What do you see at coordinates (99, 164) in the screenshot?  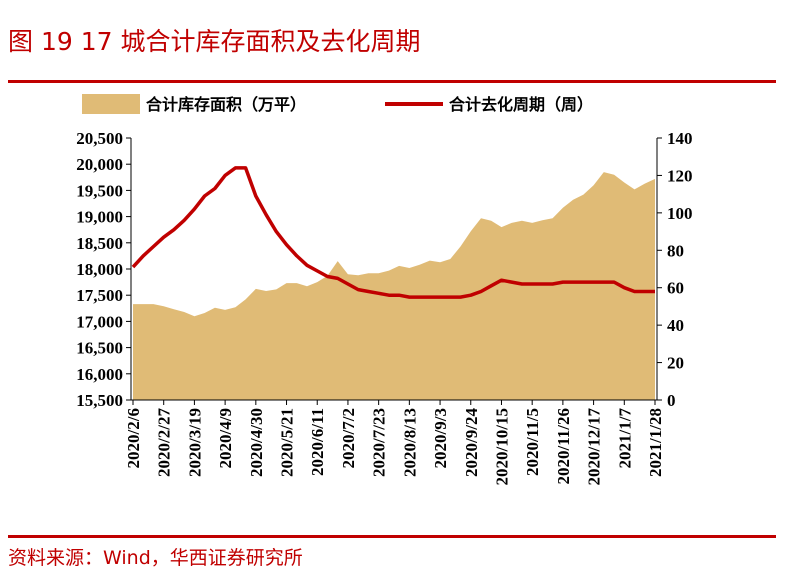 I see `y-left-tick-label: 20,000` at bounding box center [99, 164].